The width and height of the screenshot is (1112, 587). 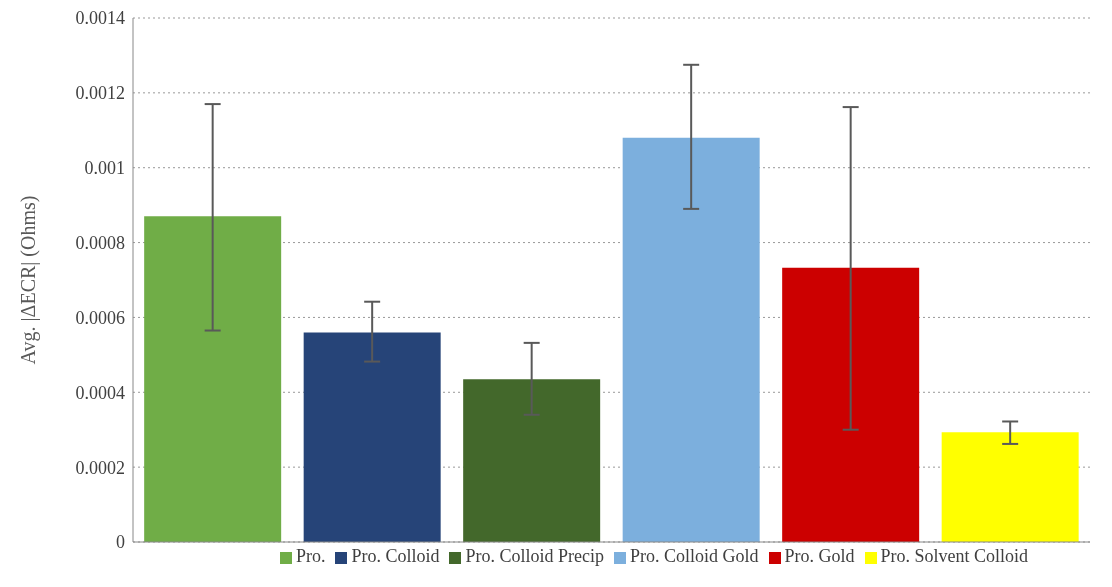 What do you see at coordinates (534, 556) in the screenshot?
I see `legend-label: Pro. Colloid Precip` at bounding box center [534, 556].